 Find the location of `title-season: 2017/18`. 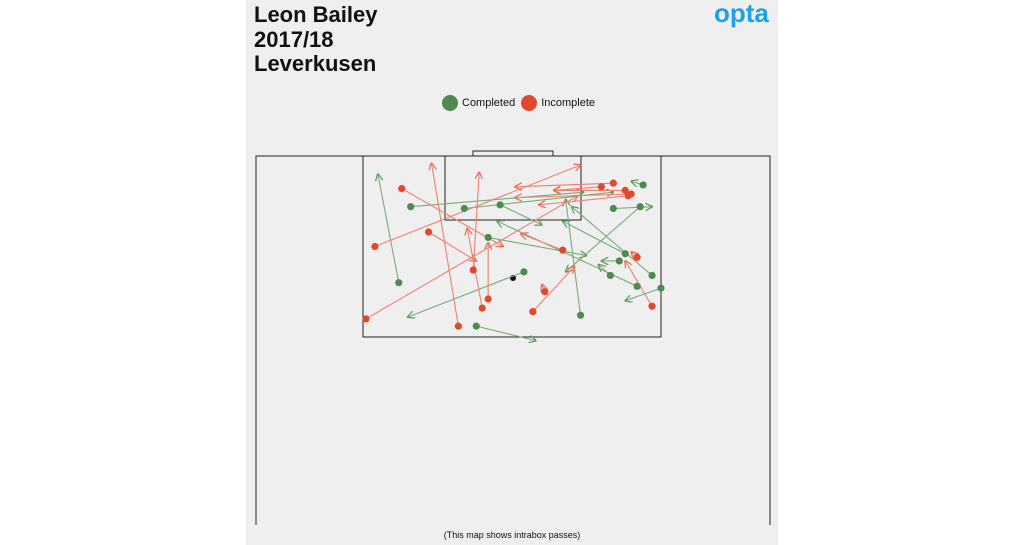

title-season: 2017/18 is located at coordinates (294, 39).